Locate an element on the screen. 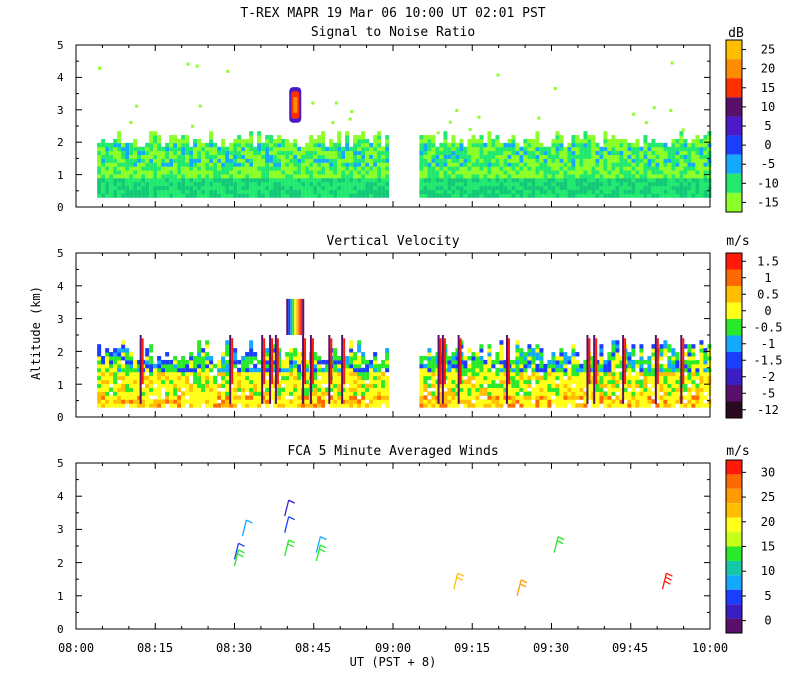  y-tick-label: 2 is located at coordinates (60, 563).